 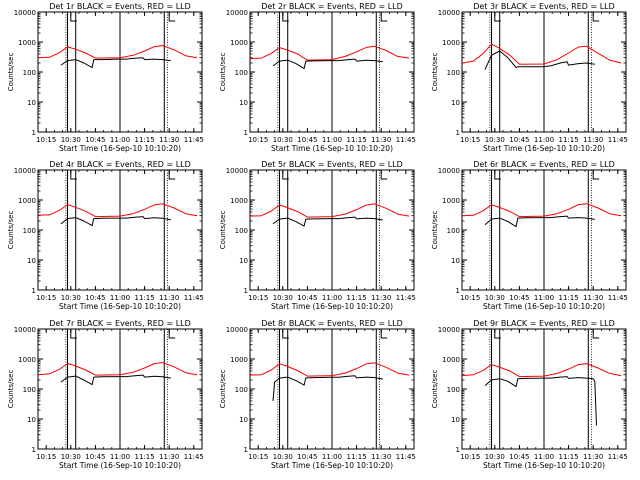 I want to click on chart-title: Det 2r BLACK = Events, RED = LLD, so click(x=332, y=6).